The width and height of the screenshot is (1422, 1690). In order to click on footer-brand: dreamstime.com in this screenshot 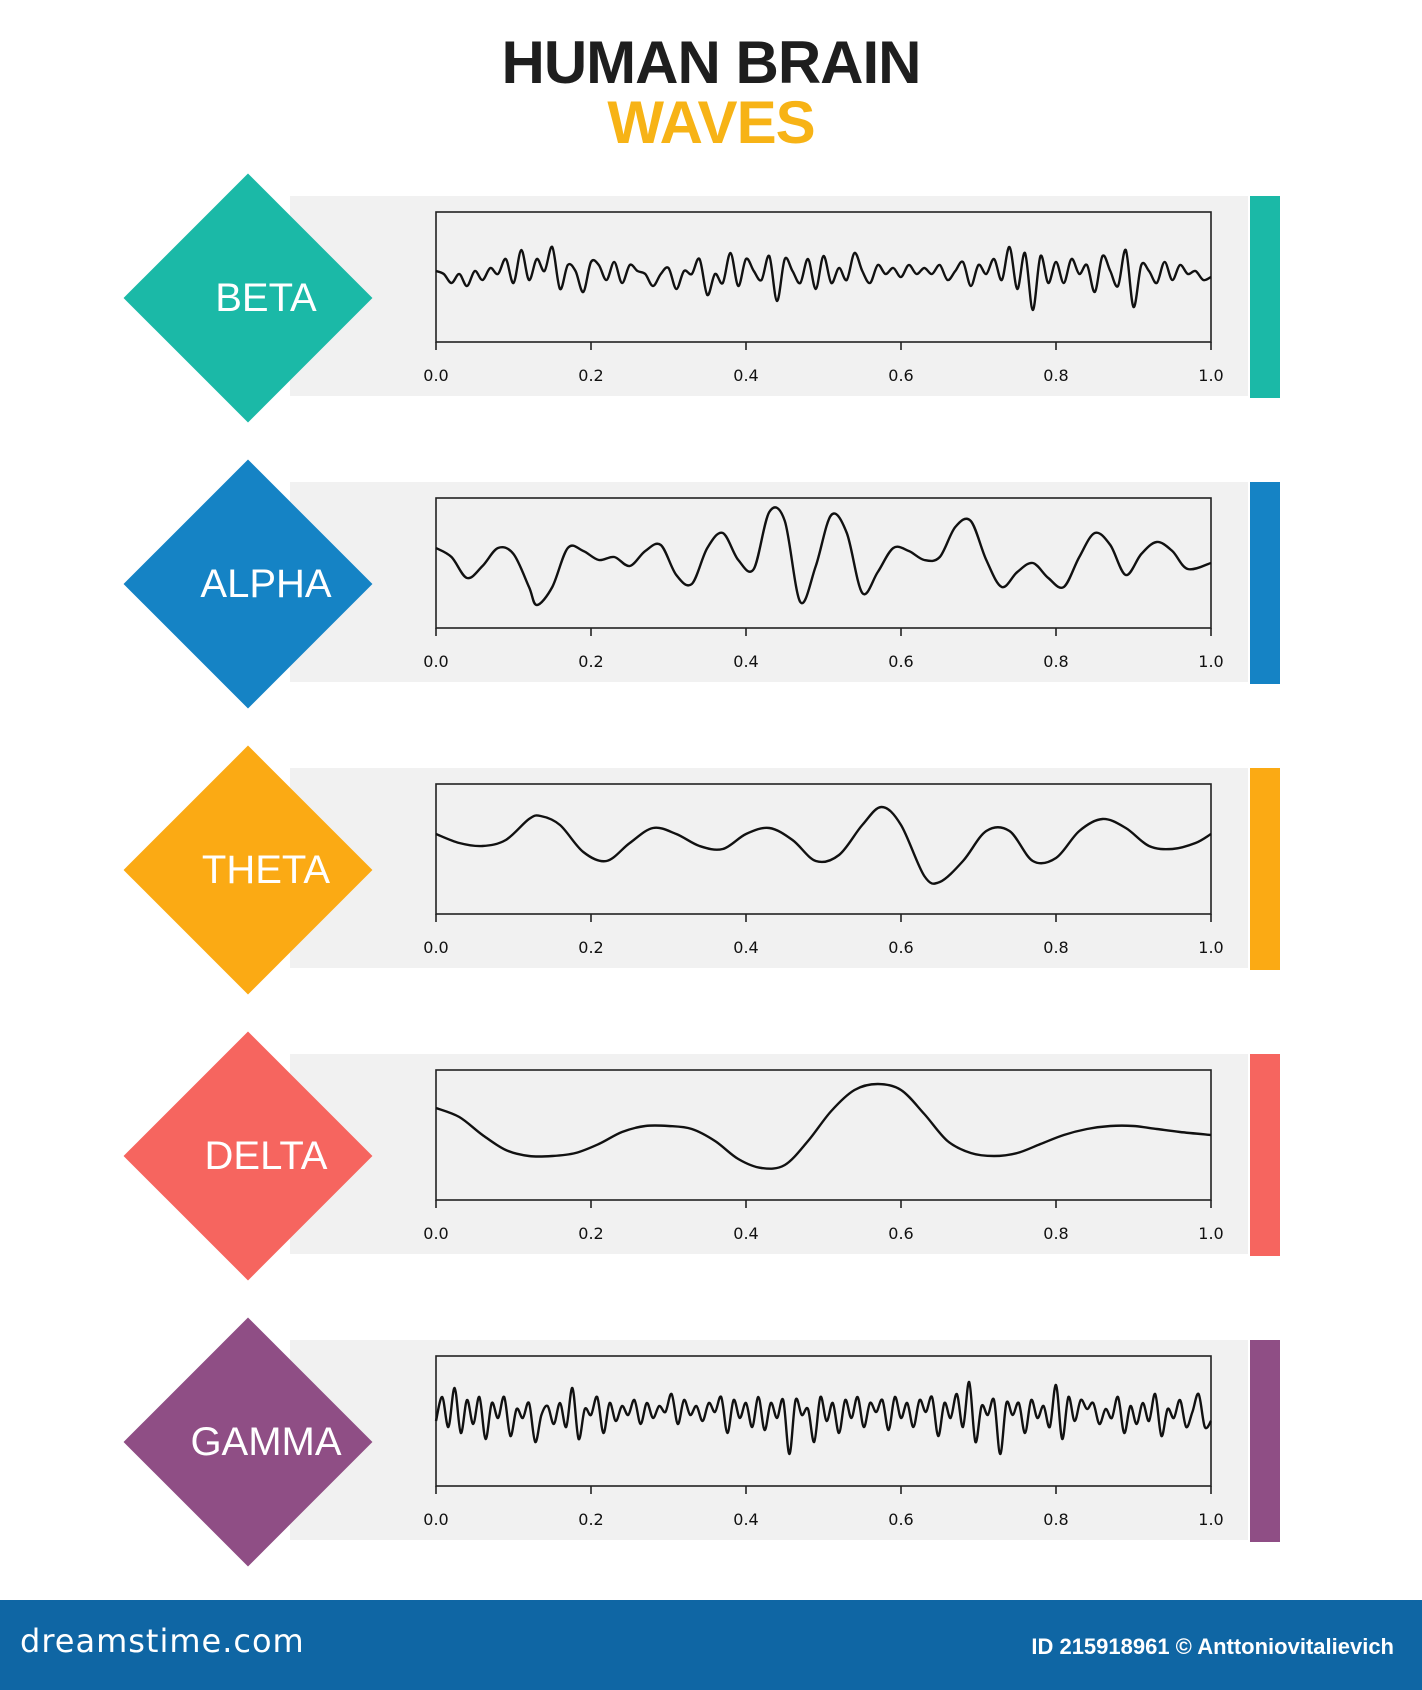, I will do `click(162, 1641)`.